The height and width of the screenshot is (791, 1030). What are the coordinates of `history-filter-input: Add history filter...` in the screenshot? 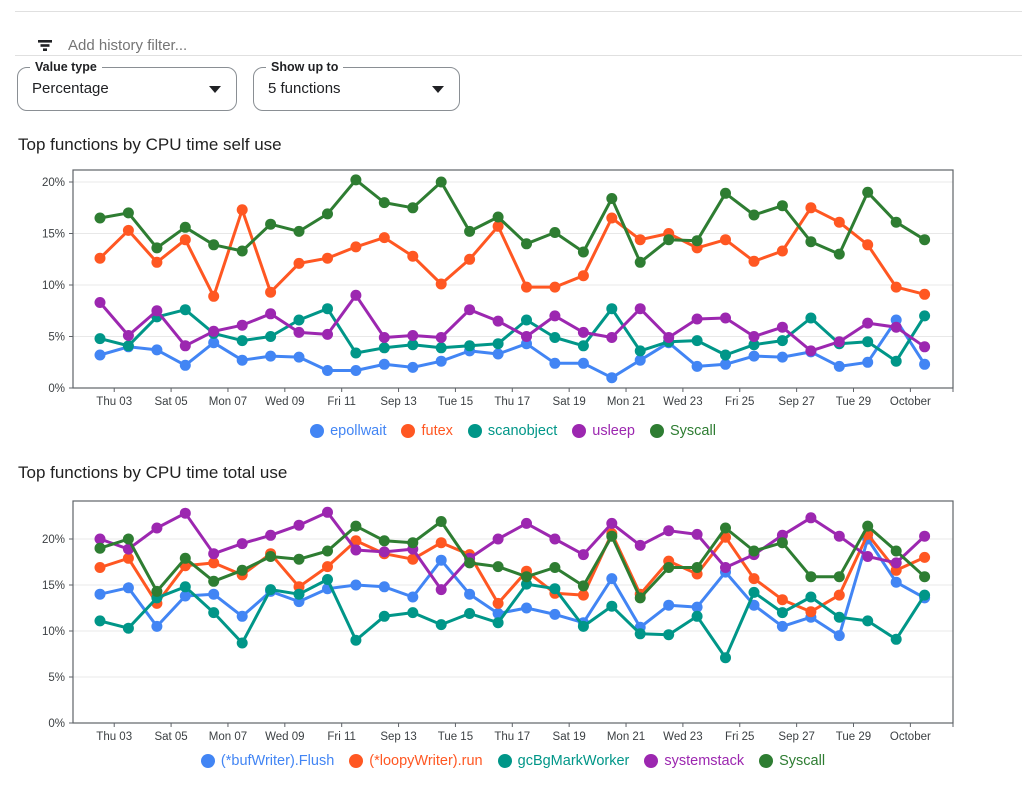 It's located at (128, 45).